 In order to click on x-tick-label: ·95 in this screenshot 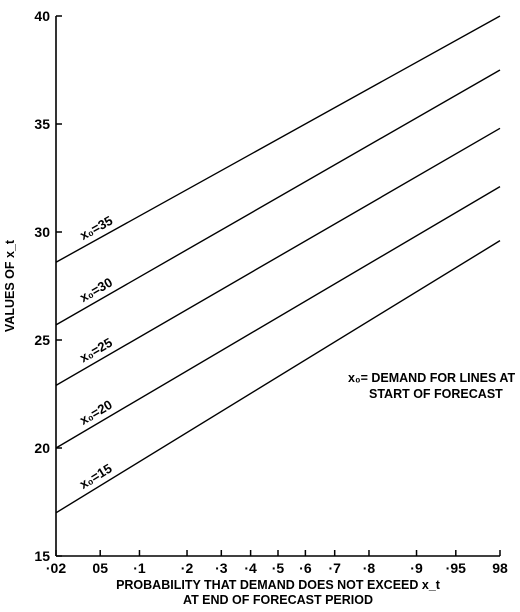, I will do `click(456, 568)`.